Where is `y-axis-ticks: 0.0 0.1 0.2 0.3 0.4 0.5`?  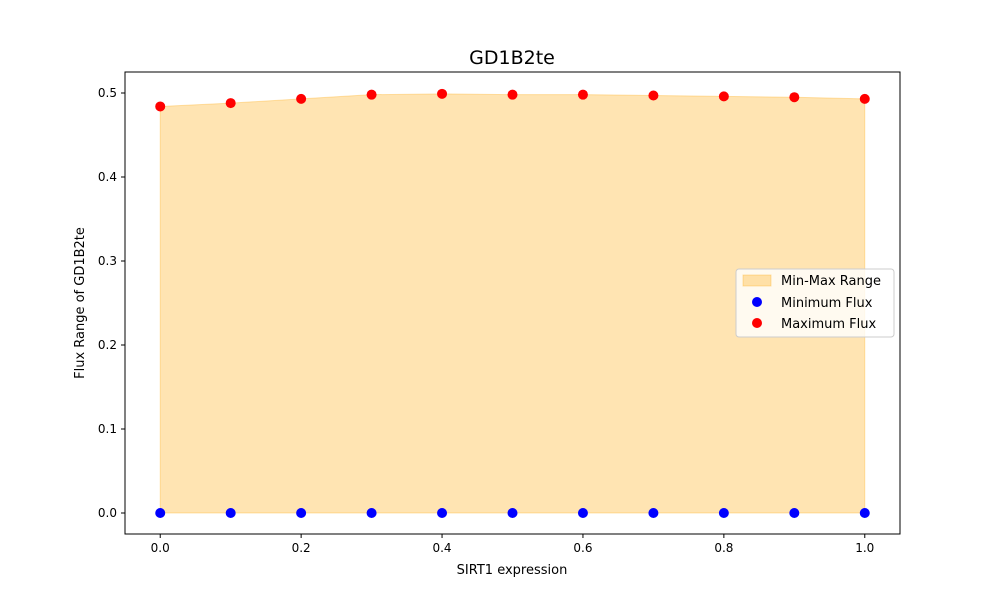
y-axis-ticks: 0.0 0.1 0.2 0.3 0.4 0.5 is located at coordinates (111, 303).